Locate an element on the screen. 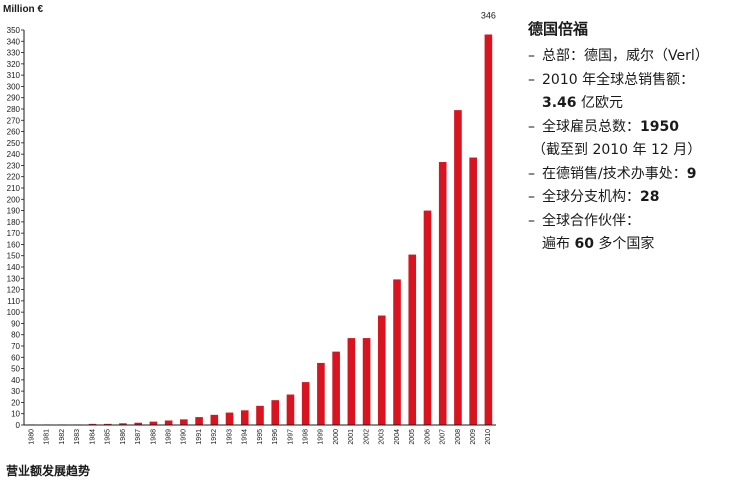  y-tick-label: 110 is located at coordinates (13, 301).